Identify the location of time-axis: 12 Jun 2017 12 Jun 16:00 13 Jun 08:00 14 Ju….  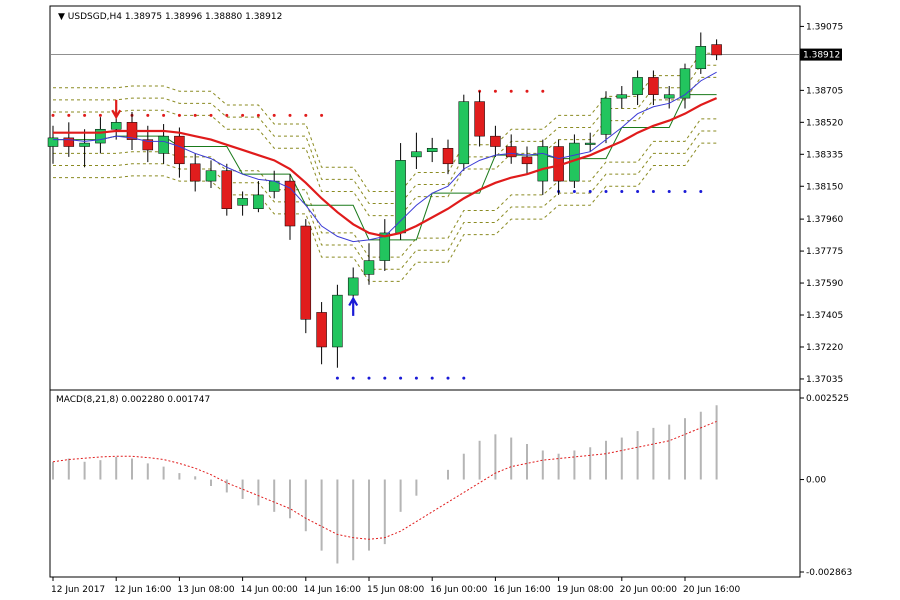
(395, 586).